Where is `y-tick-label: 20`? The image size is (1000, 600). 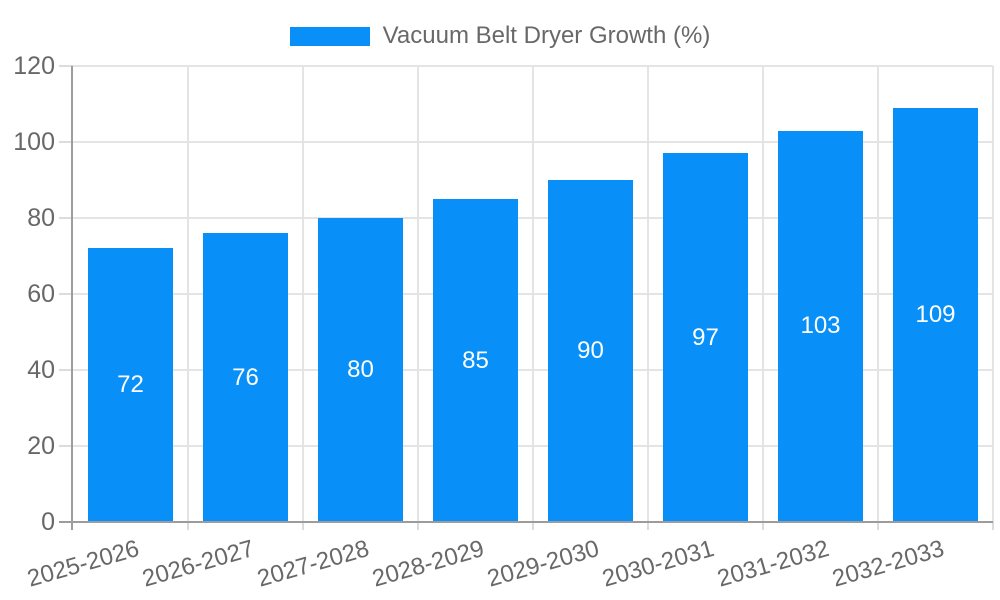
y-tick-label: 20 is located at coordinates (41, 446).